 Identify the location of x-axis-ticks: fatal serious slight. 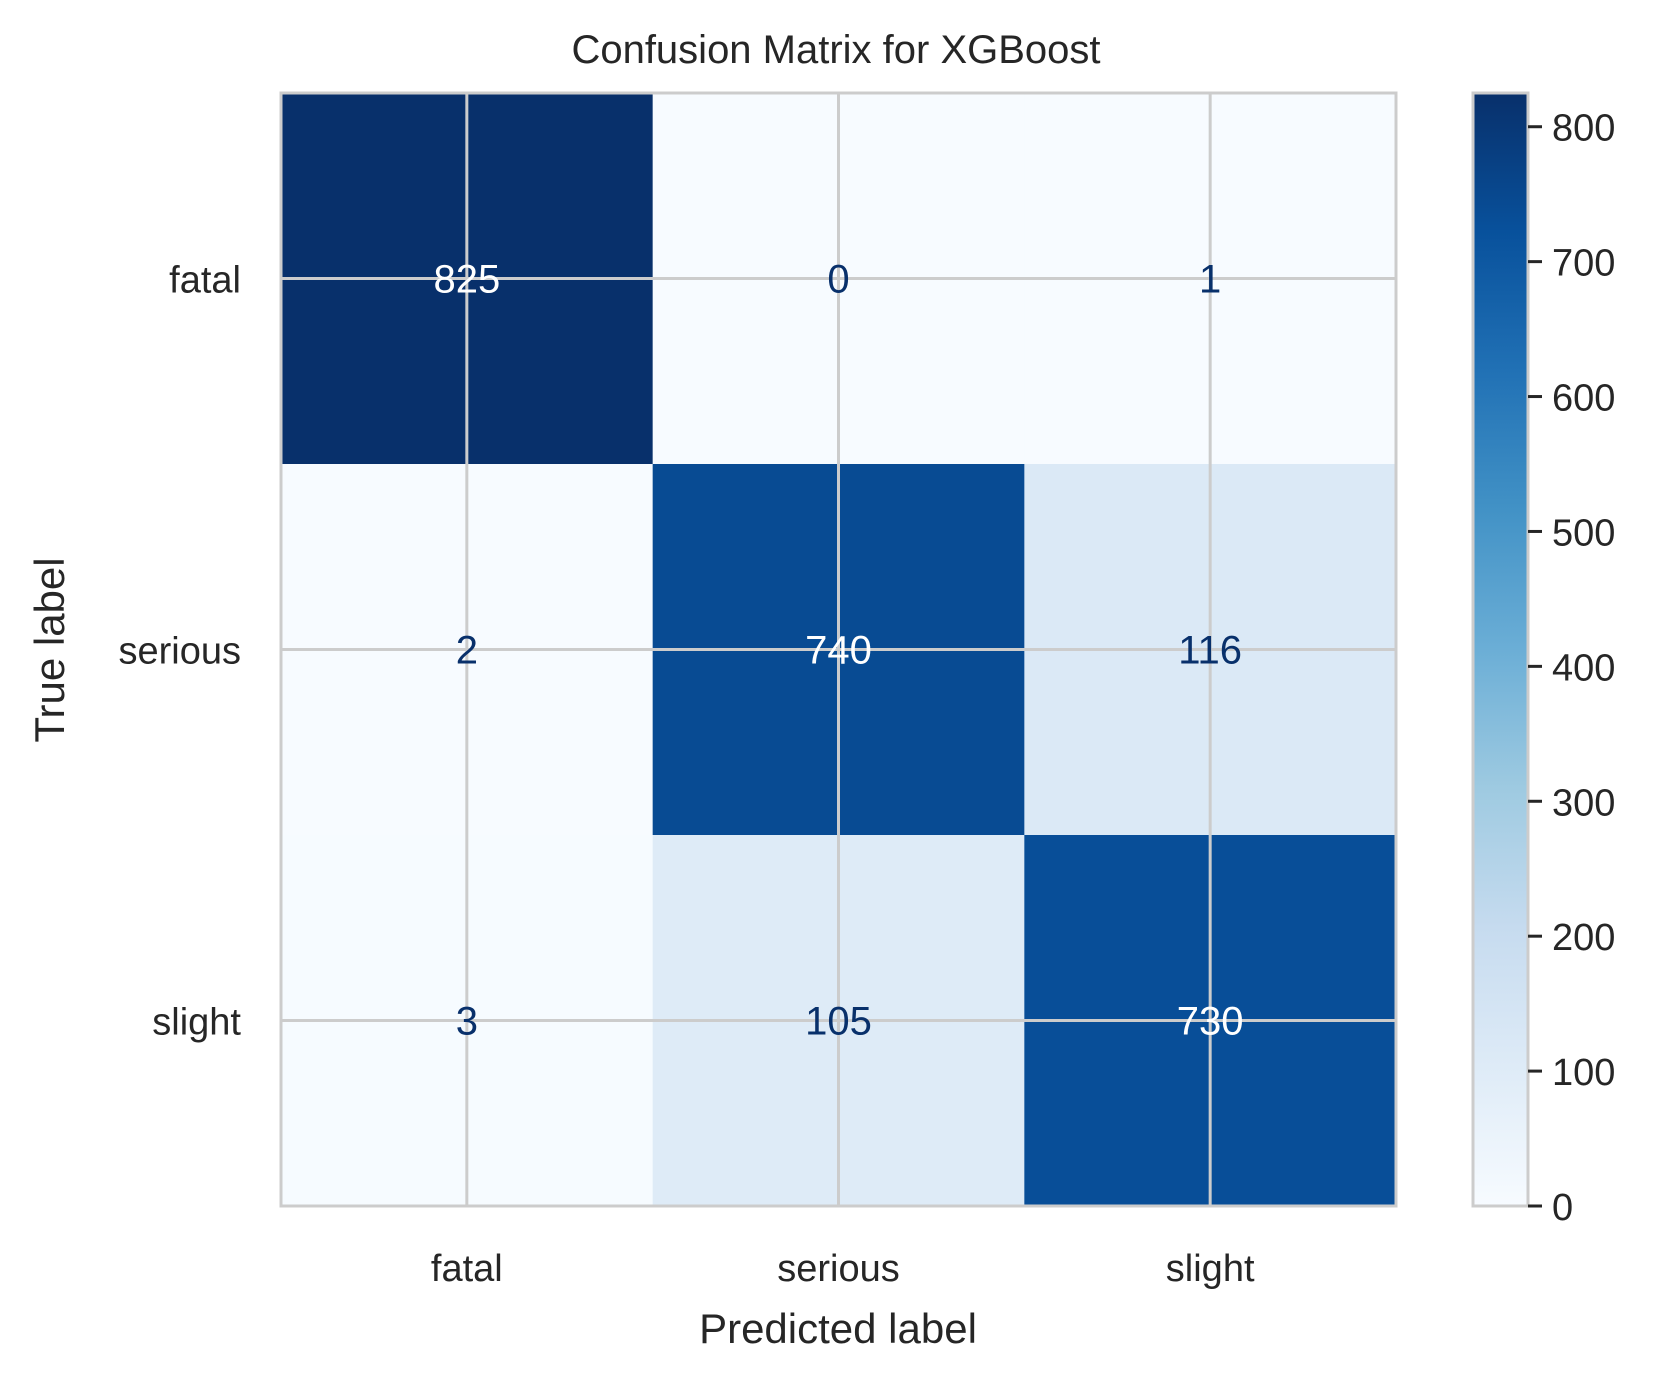
(843, 1269).